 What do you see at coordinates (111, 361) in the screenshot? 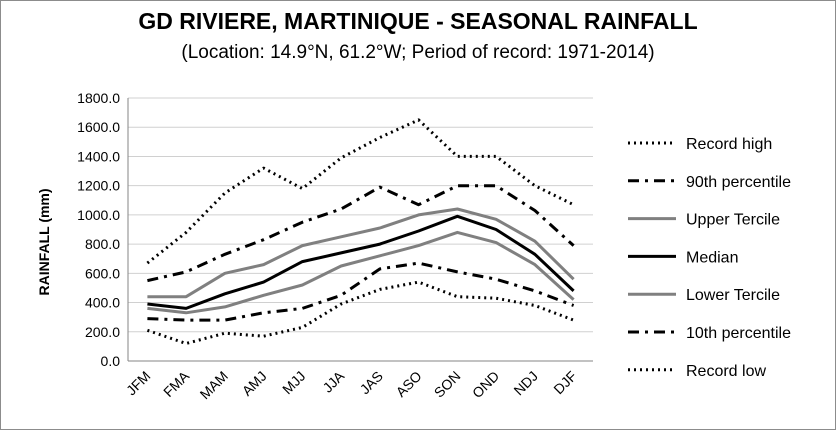
I see `y-tick-label: 0.0` at bounding box center [111, 361].